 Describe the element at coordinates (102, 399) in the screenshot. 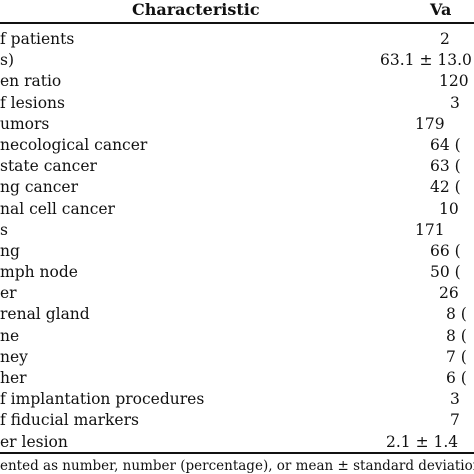

I see `row-label: f implantation procedures` at that location.